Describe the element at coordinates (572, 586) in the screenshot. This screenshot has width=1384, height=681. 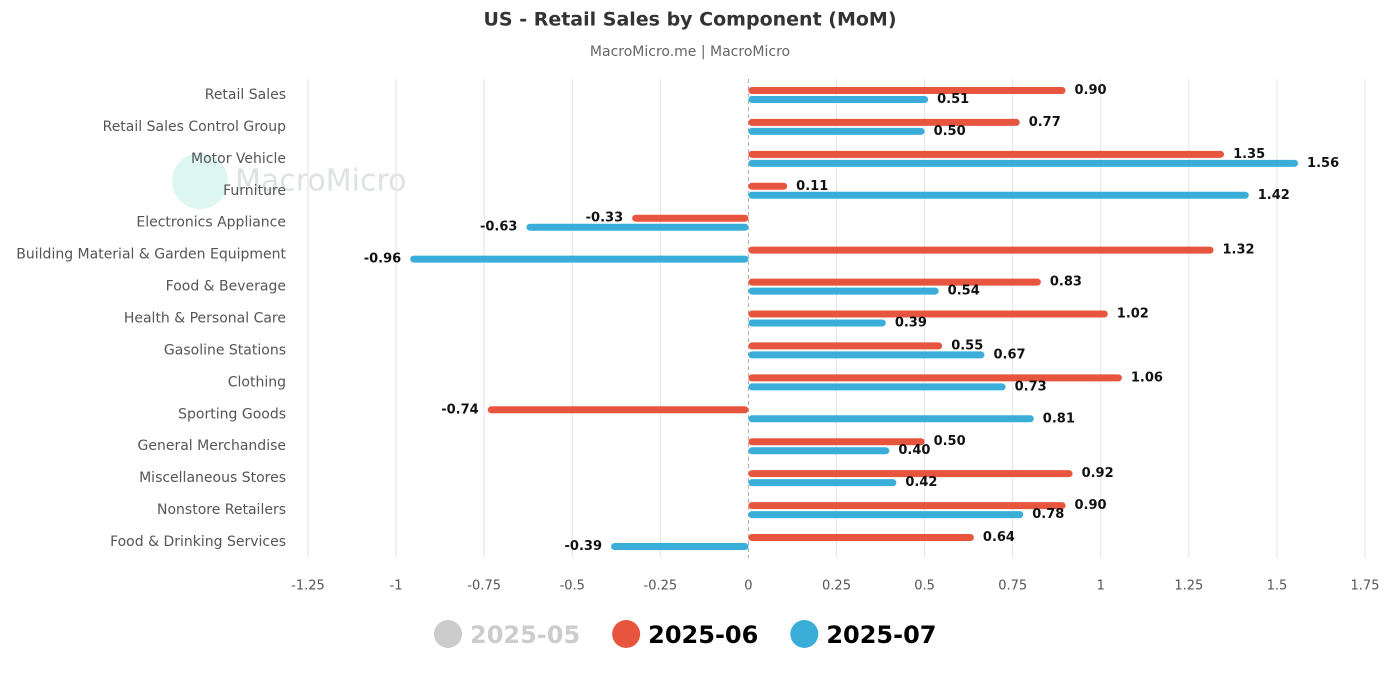
I see `x-tick-label: -0.5` at that location.